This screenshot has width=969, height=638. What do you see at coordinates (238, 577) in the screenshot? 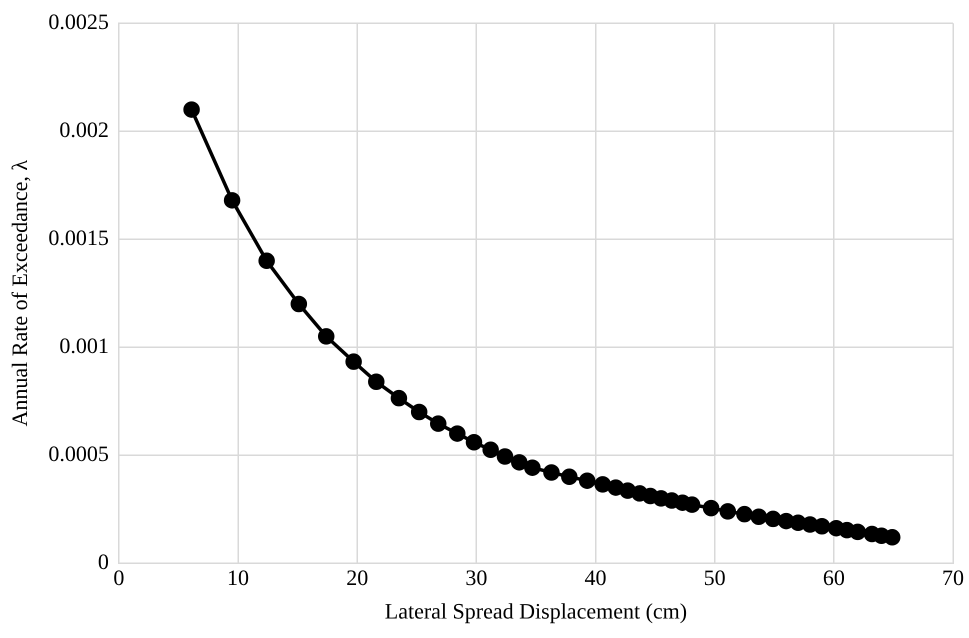
I see `x-tick-label: 10` at bounding box center [238, 577].